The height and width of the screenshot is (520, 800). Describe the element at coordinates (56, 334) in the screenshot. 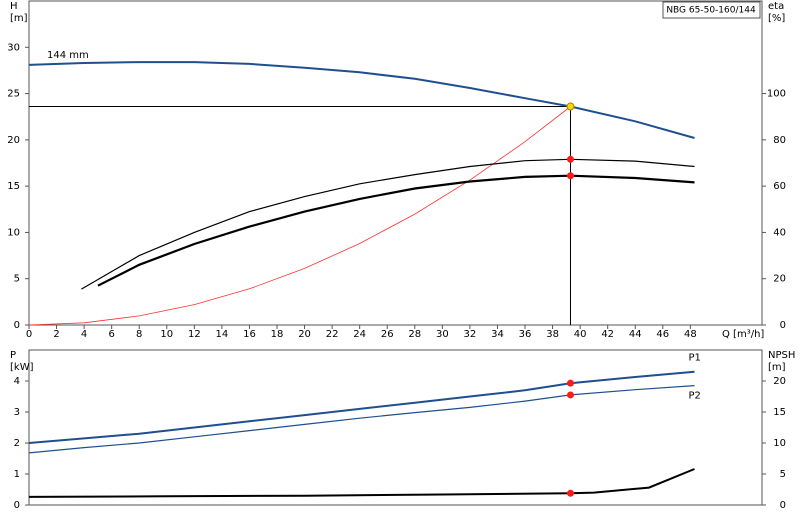

I see `x-tick-label: 2` at that location.